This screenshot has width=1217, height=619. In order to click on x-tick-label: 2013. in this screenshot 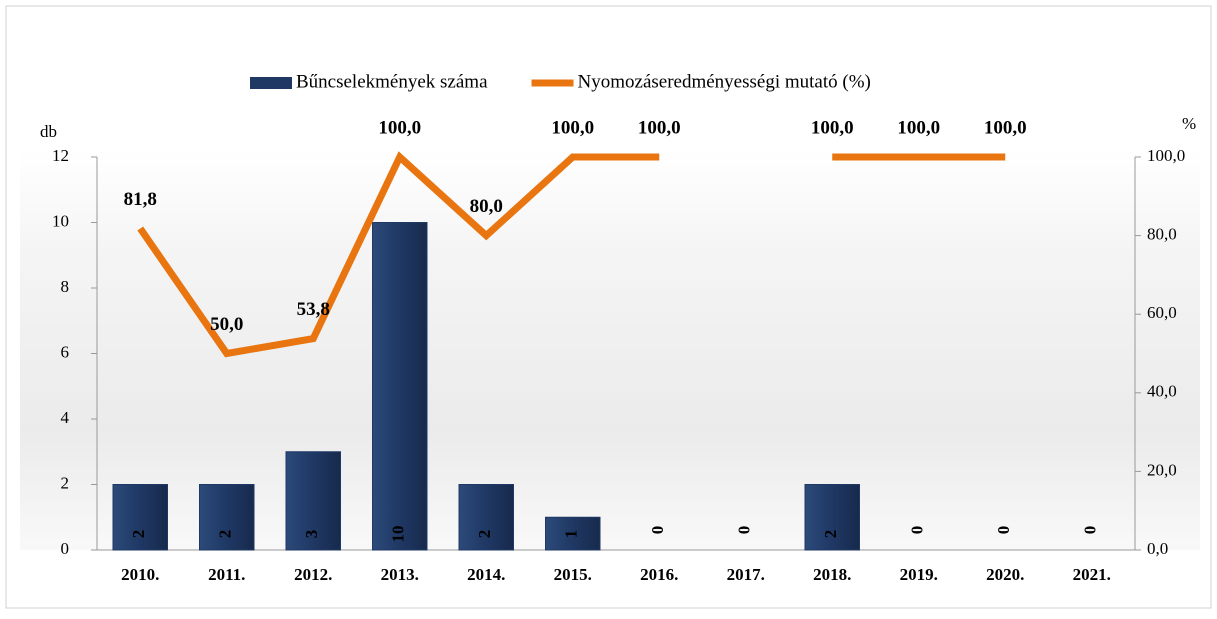, I will do `click(400, 574)`.